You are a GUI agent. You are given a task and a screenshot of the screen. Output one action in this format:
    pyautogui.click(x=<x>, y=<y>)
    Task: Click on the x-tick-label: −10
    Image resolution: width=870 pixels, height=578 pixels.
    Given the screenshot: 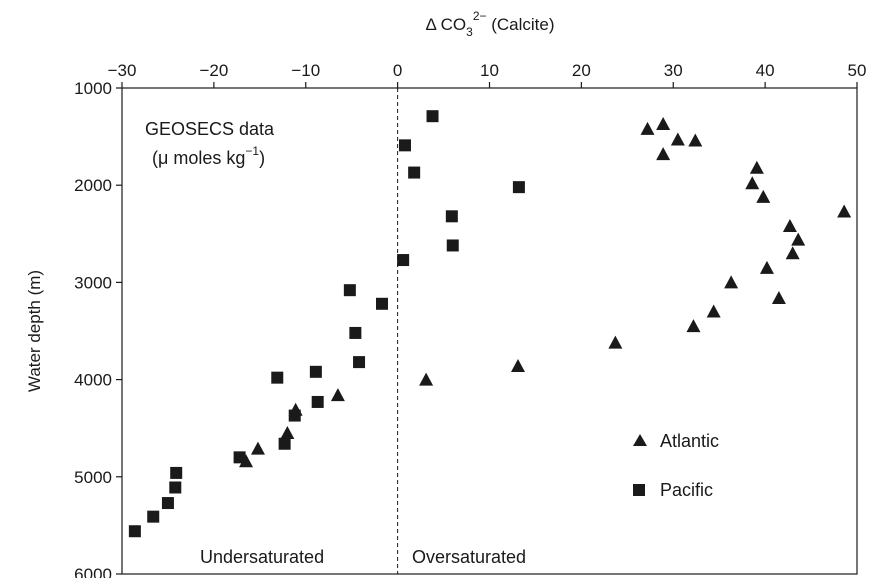 What is the action you would take?
    pyautogui.click(x=305, y=70)
    